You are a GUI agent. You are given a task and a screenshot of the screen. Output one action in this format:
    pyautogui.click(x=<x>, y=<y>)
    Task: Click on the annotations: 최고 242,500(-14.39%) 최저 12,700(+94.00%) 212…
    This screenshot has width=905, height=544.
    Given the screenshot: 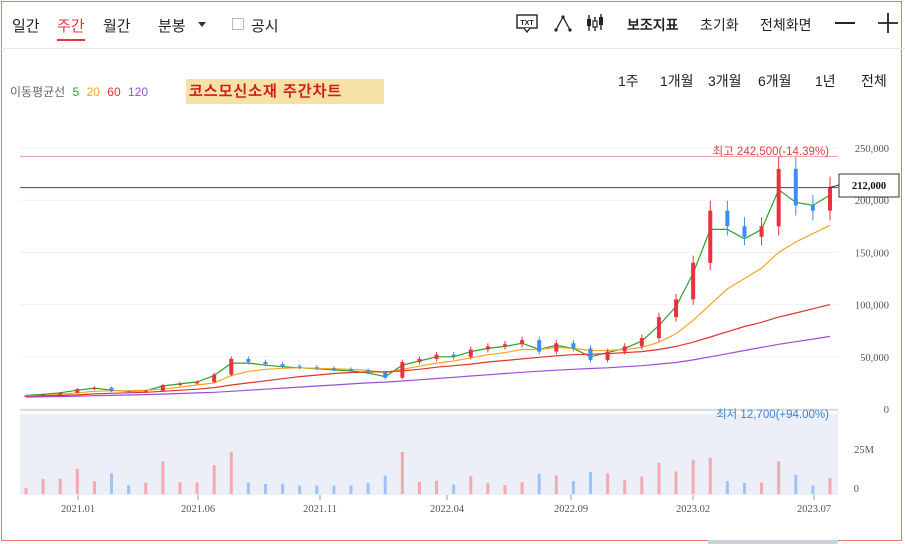 What is the action you would take?
    pyautogui.click(x=806, y=283)
    